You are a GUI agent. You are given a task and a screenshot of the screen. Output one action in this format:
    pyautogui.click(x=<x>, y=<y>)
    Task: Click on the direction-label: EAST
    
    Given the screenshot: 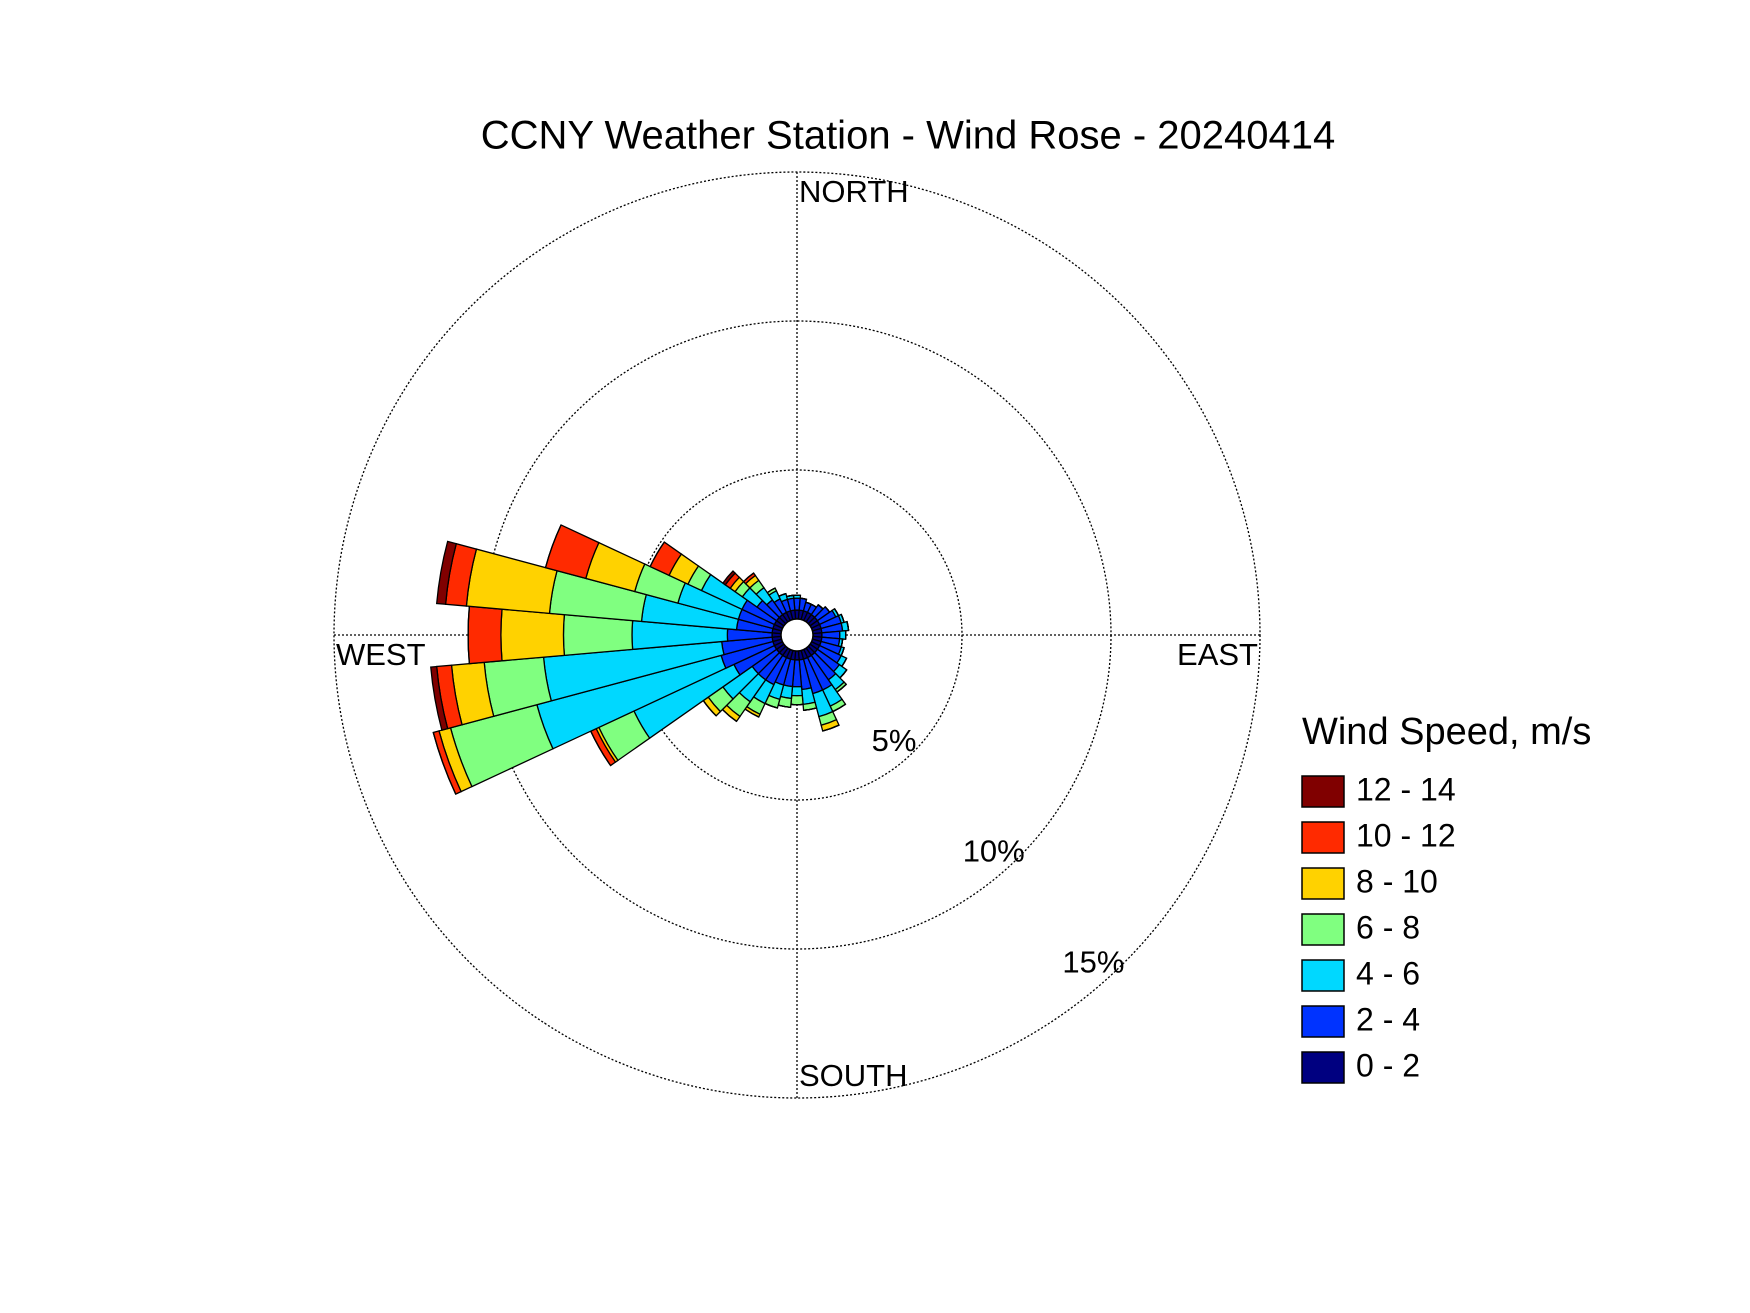 What is the action you would take?
    pyautogui.click(x=1217, y=654)
    